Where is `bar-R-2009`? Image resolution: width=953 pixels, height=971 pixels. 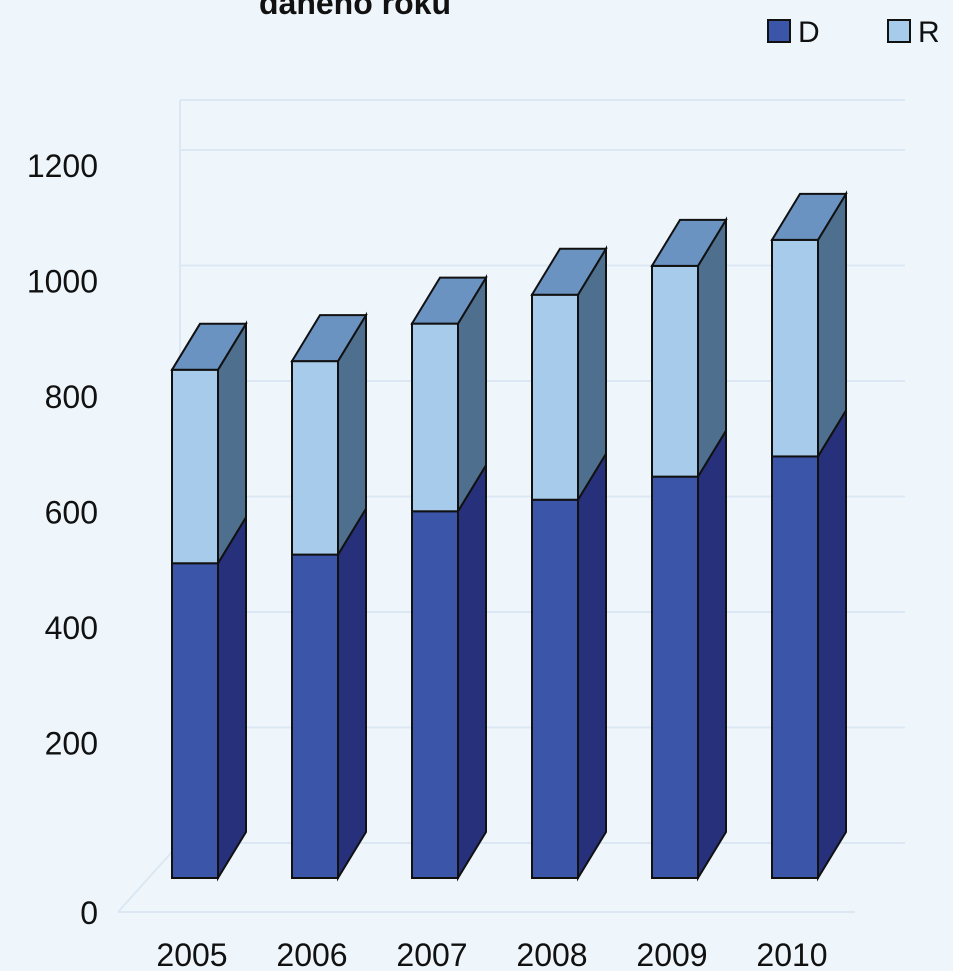
bar-R-2009 is located at coordinates (675, 371).